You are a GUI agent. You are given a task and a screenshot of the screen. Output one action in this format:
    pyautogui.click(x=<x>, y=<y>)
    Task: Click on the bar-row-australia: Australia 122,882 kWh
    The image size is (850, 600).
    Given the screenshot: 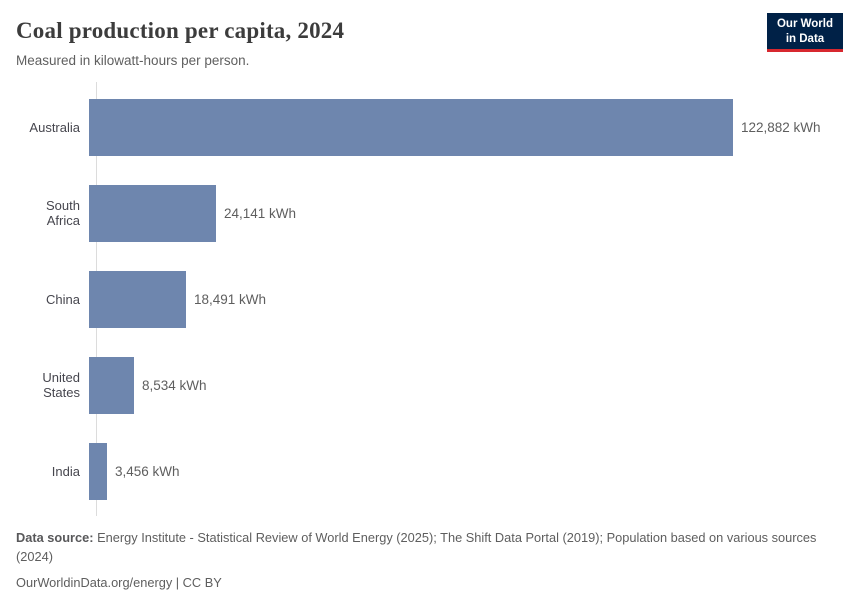 What is the action you would take?
    pyautogui.click(x=425, y=127)
    